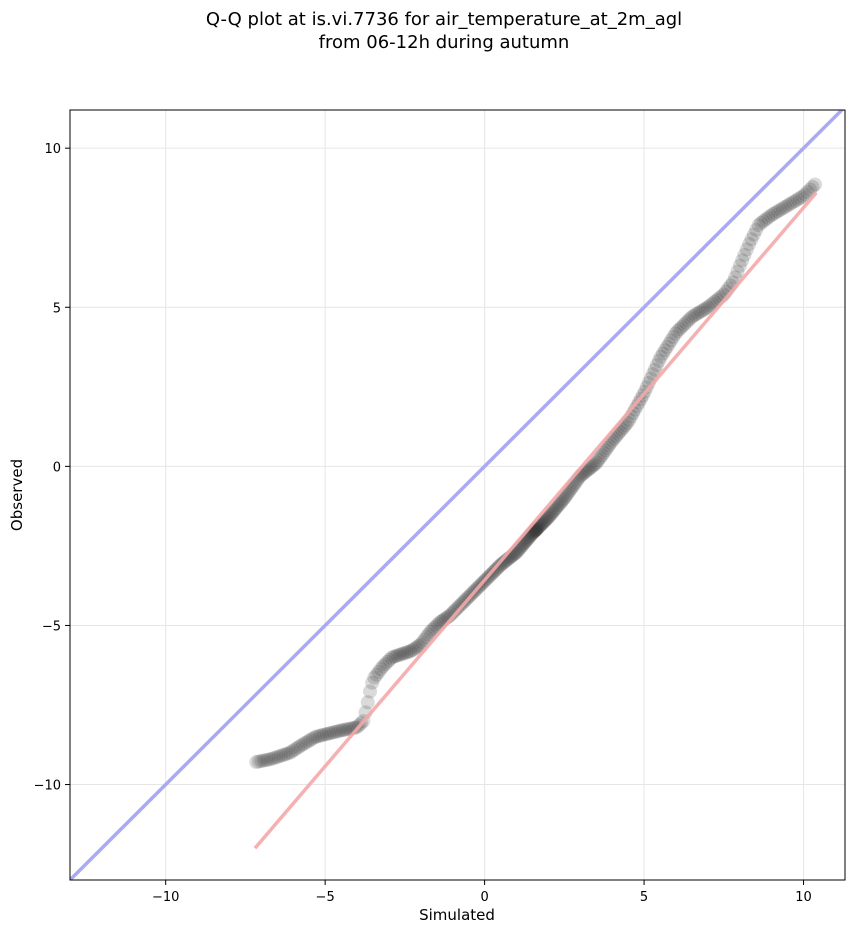 The image size is (854, 934). Describe the element at coordinates (57, 467) in the screenshot. I see `y-tick-label: 0` at that location.